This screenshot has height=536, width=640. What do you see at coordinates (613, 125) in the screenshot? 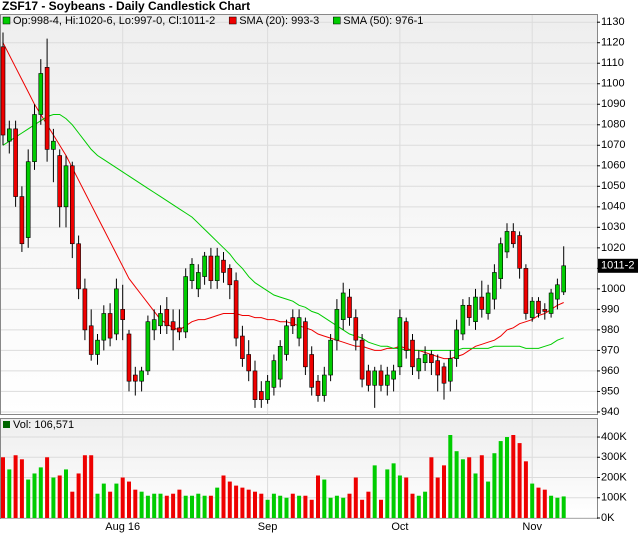
I see `y-tick-label: 1080` at bounding box center [613, 125].